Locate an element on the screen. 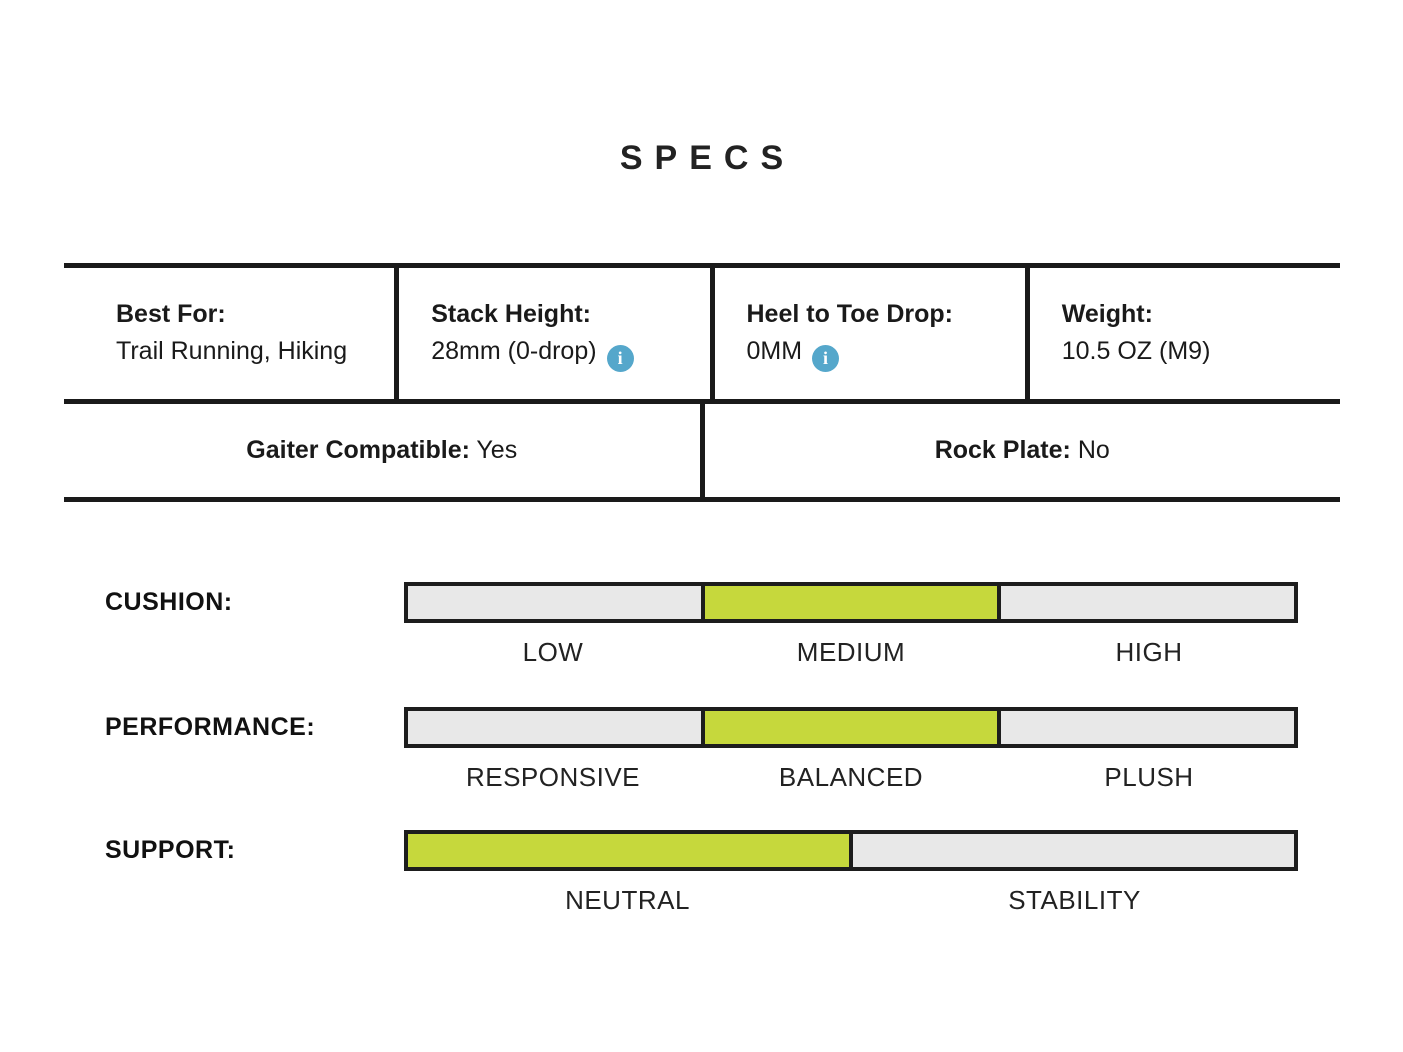  option-label: STABILITY is located at coordinates (1074, 900).